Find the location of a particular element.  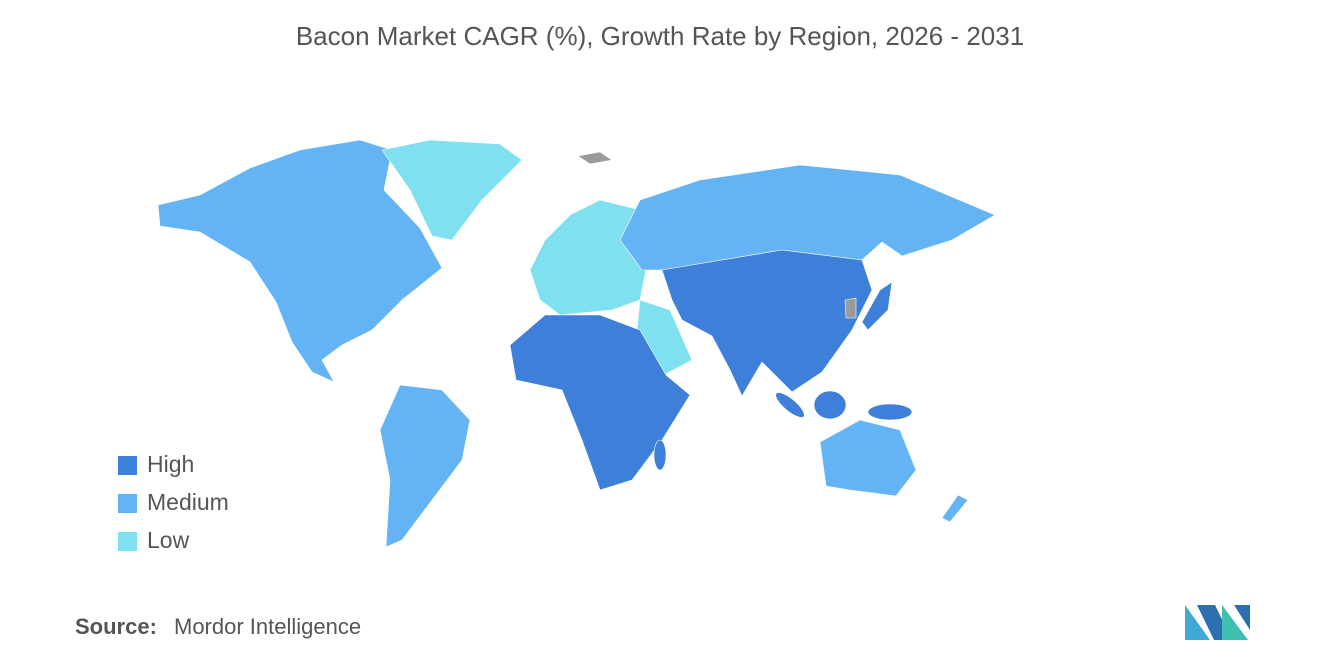

new-zealand is located at coordinates (955, 508).